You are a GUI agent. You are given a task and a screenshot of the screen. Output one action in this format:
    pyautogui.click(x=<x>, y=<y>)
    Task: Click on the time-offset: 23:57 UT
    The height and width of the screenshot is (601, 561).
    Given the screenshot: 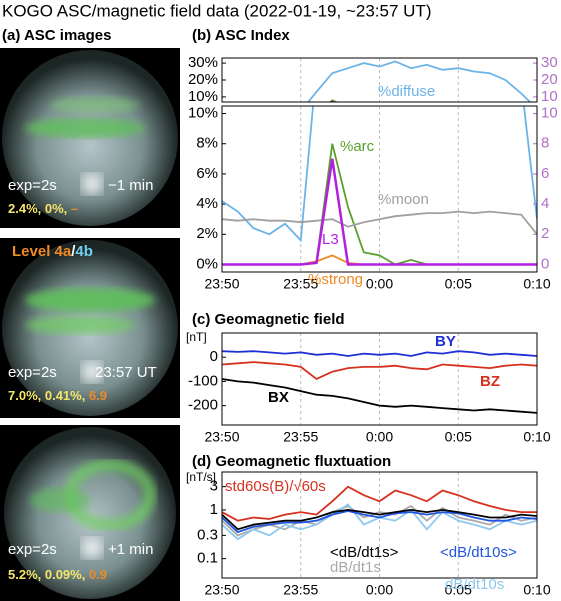 What is the action you would take?
    pyautogui.click(x=126, y=372)
    